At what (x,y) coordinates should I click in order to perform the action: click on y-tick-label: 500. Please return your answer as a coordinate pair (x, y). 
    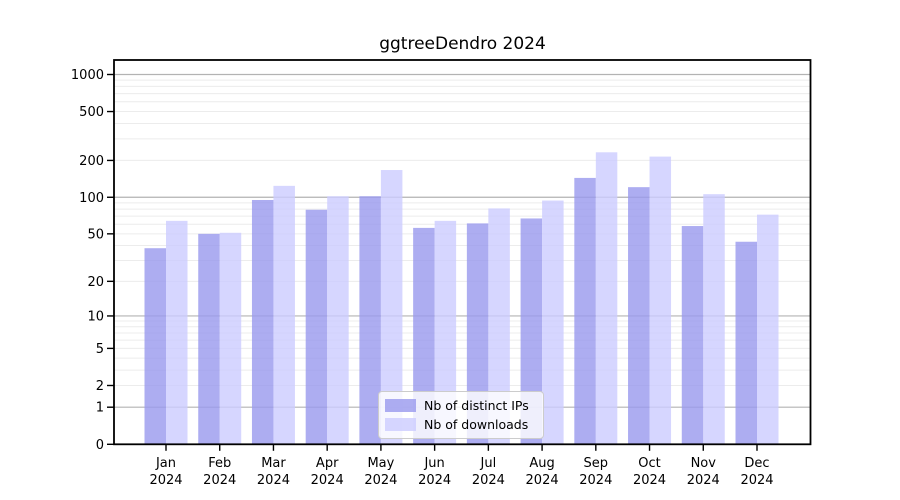
    Looking at the image, I should click on (91, 112).